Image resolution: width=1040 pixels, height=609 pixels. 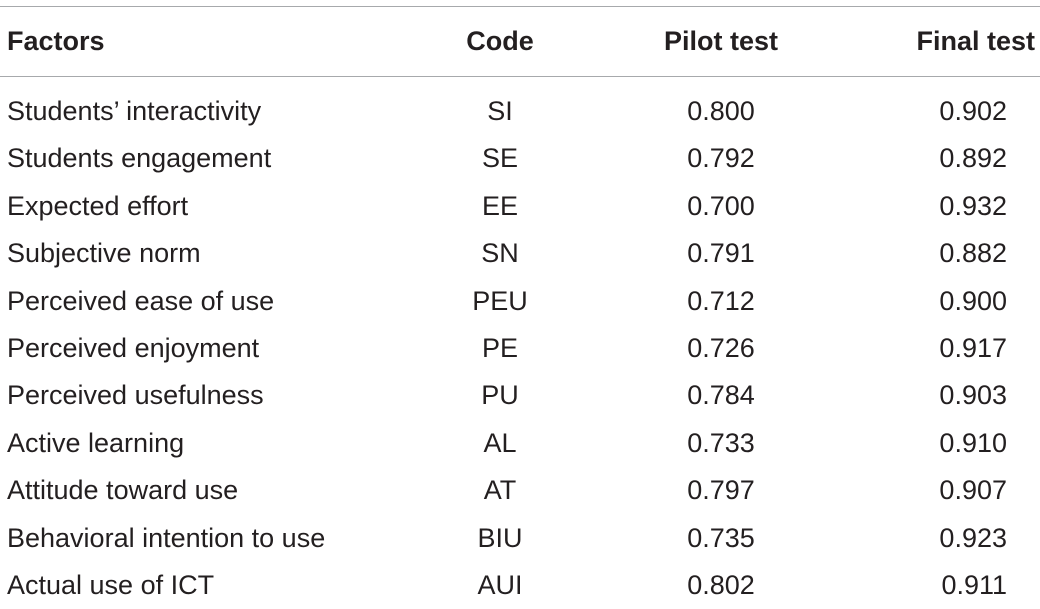 I want to click on pilot-test-cell: 0.726, so click(x=721, y=348).